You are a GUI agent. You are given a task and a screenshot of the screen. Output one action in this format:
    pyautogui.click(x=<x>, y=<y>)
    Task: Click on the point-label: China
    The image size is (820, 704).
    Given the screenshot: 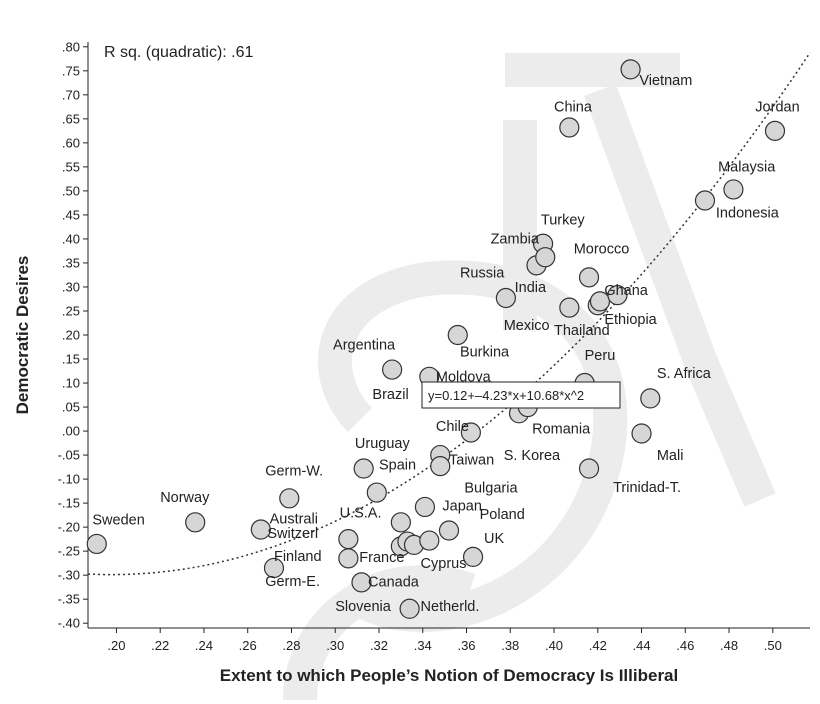 What is the action you would take?
    pyautogui.click(x=573, y=108)
    